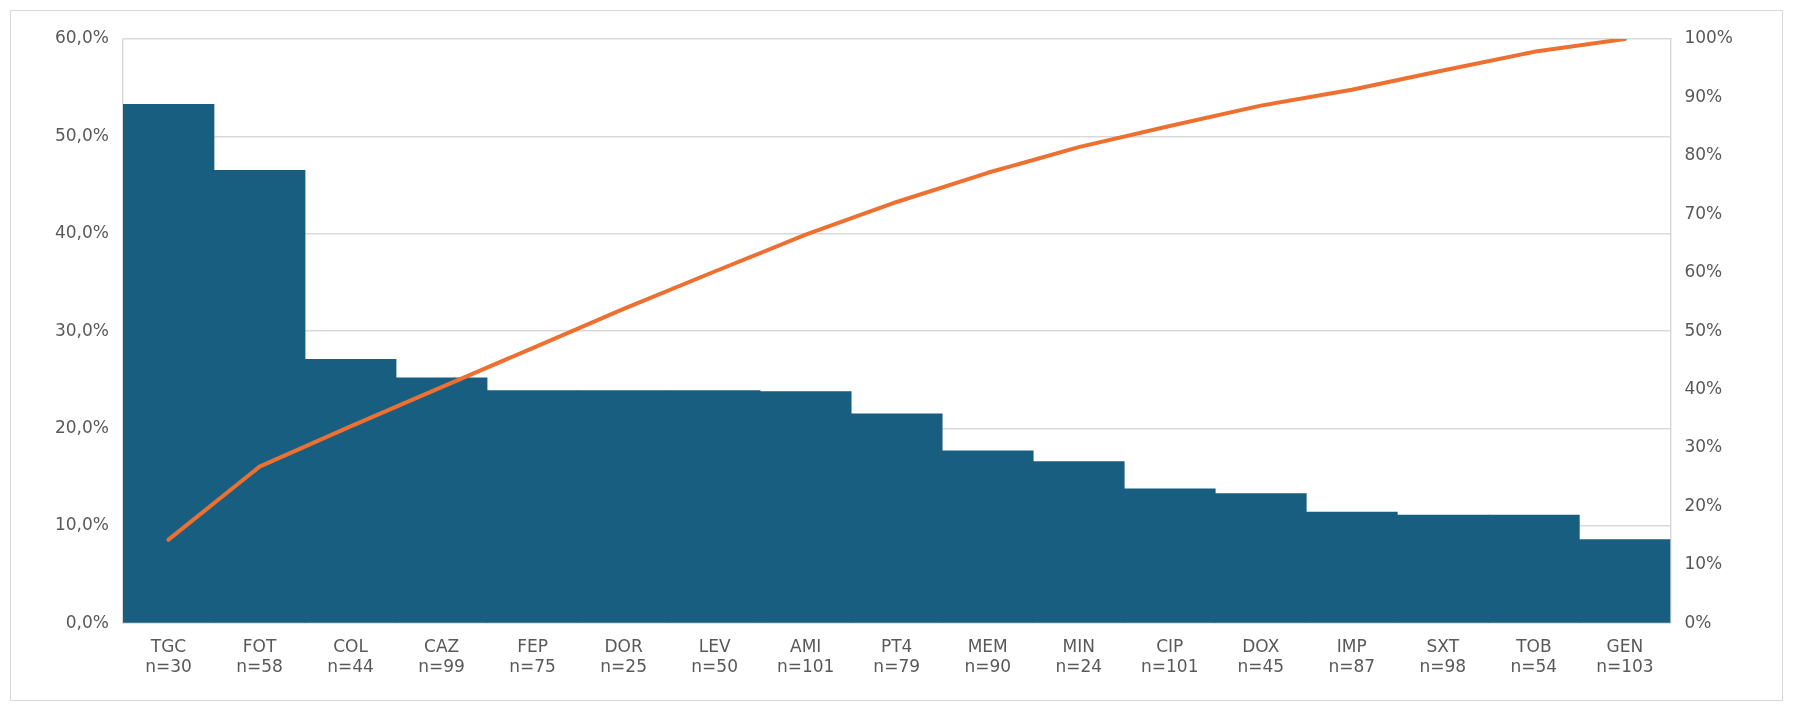 The image size is (1793, 709). I want to click on y2-tick-label: 50%, so click(1703, 329).